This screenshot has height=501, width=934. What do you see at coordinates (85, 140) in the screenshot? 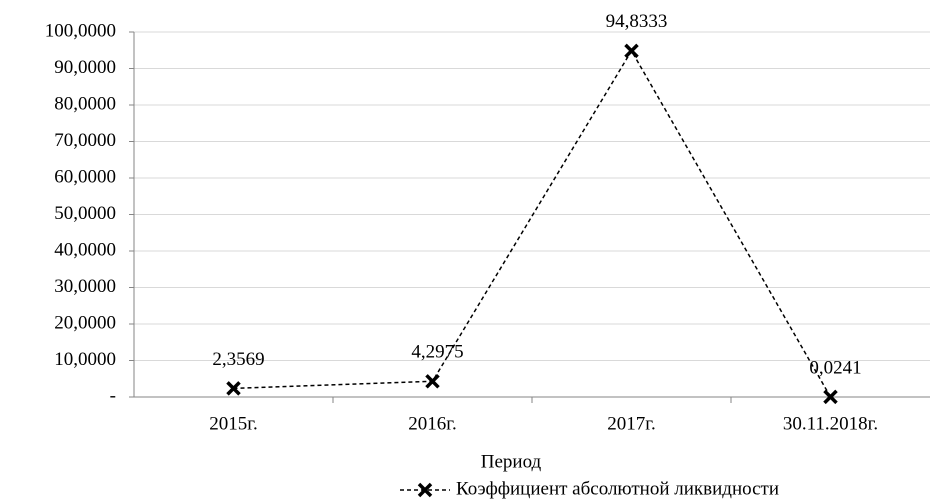
I see `y-tick-label: 70,0000` at bounding box center [85, 140].